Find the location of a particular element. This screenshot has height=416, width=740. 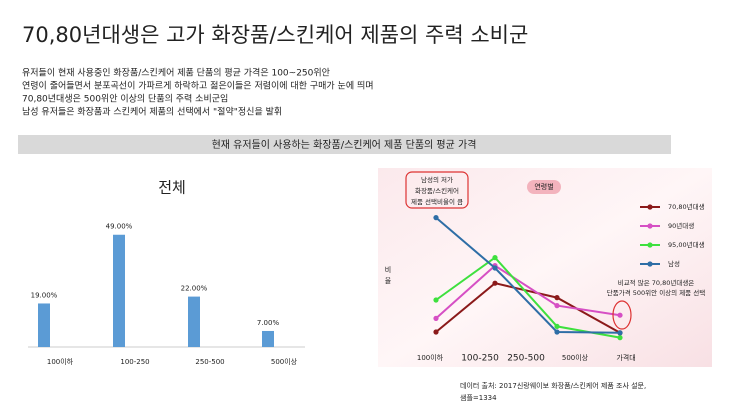

annotation-box is located at coordinates (437, 190).